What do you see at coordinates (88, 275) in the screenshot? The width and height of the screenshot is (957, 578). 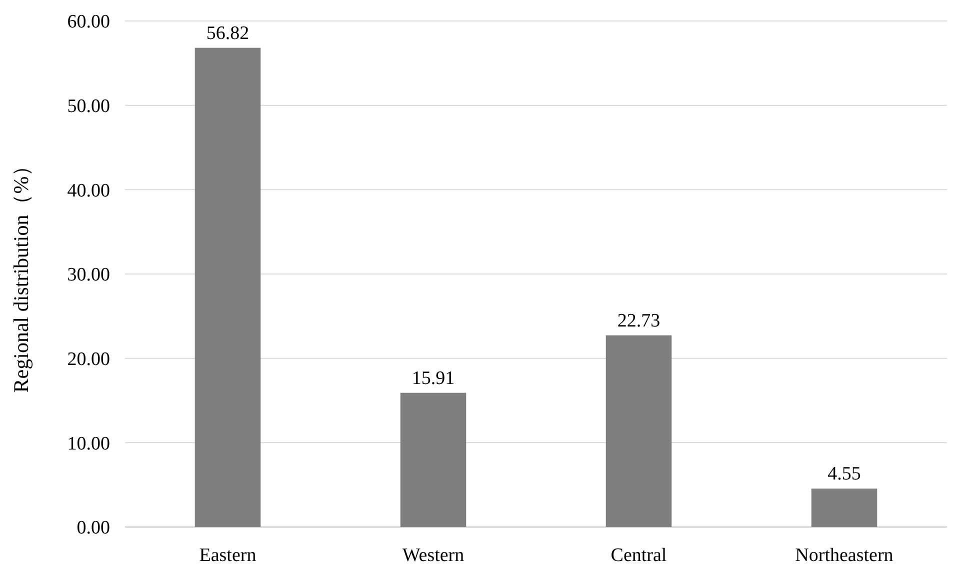 I see `y-tick-label: 30.00` at bounding box center [88, 275].